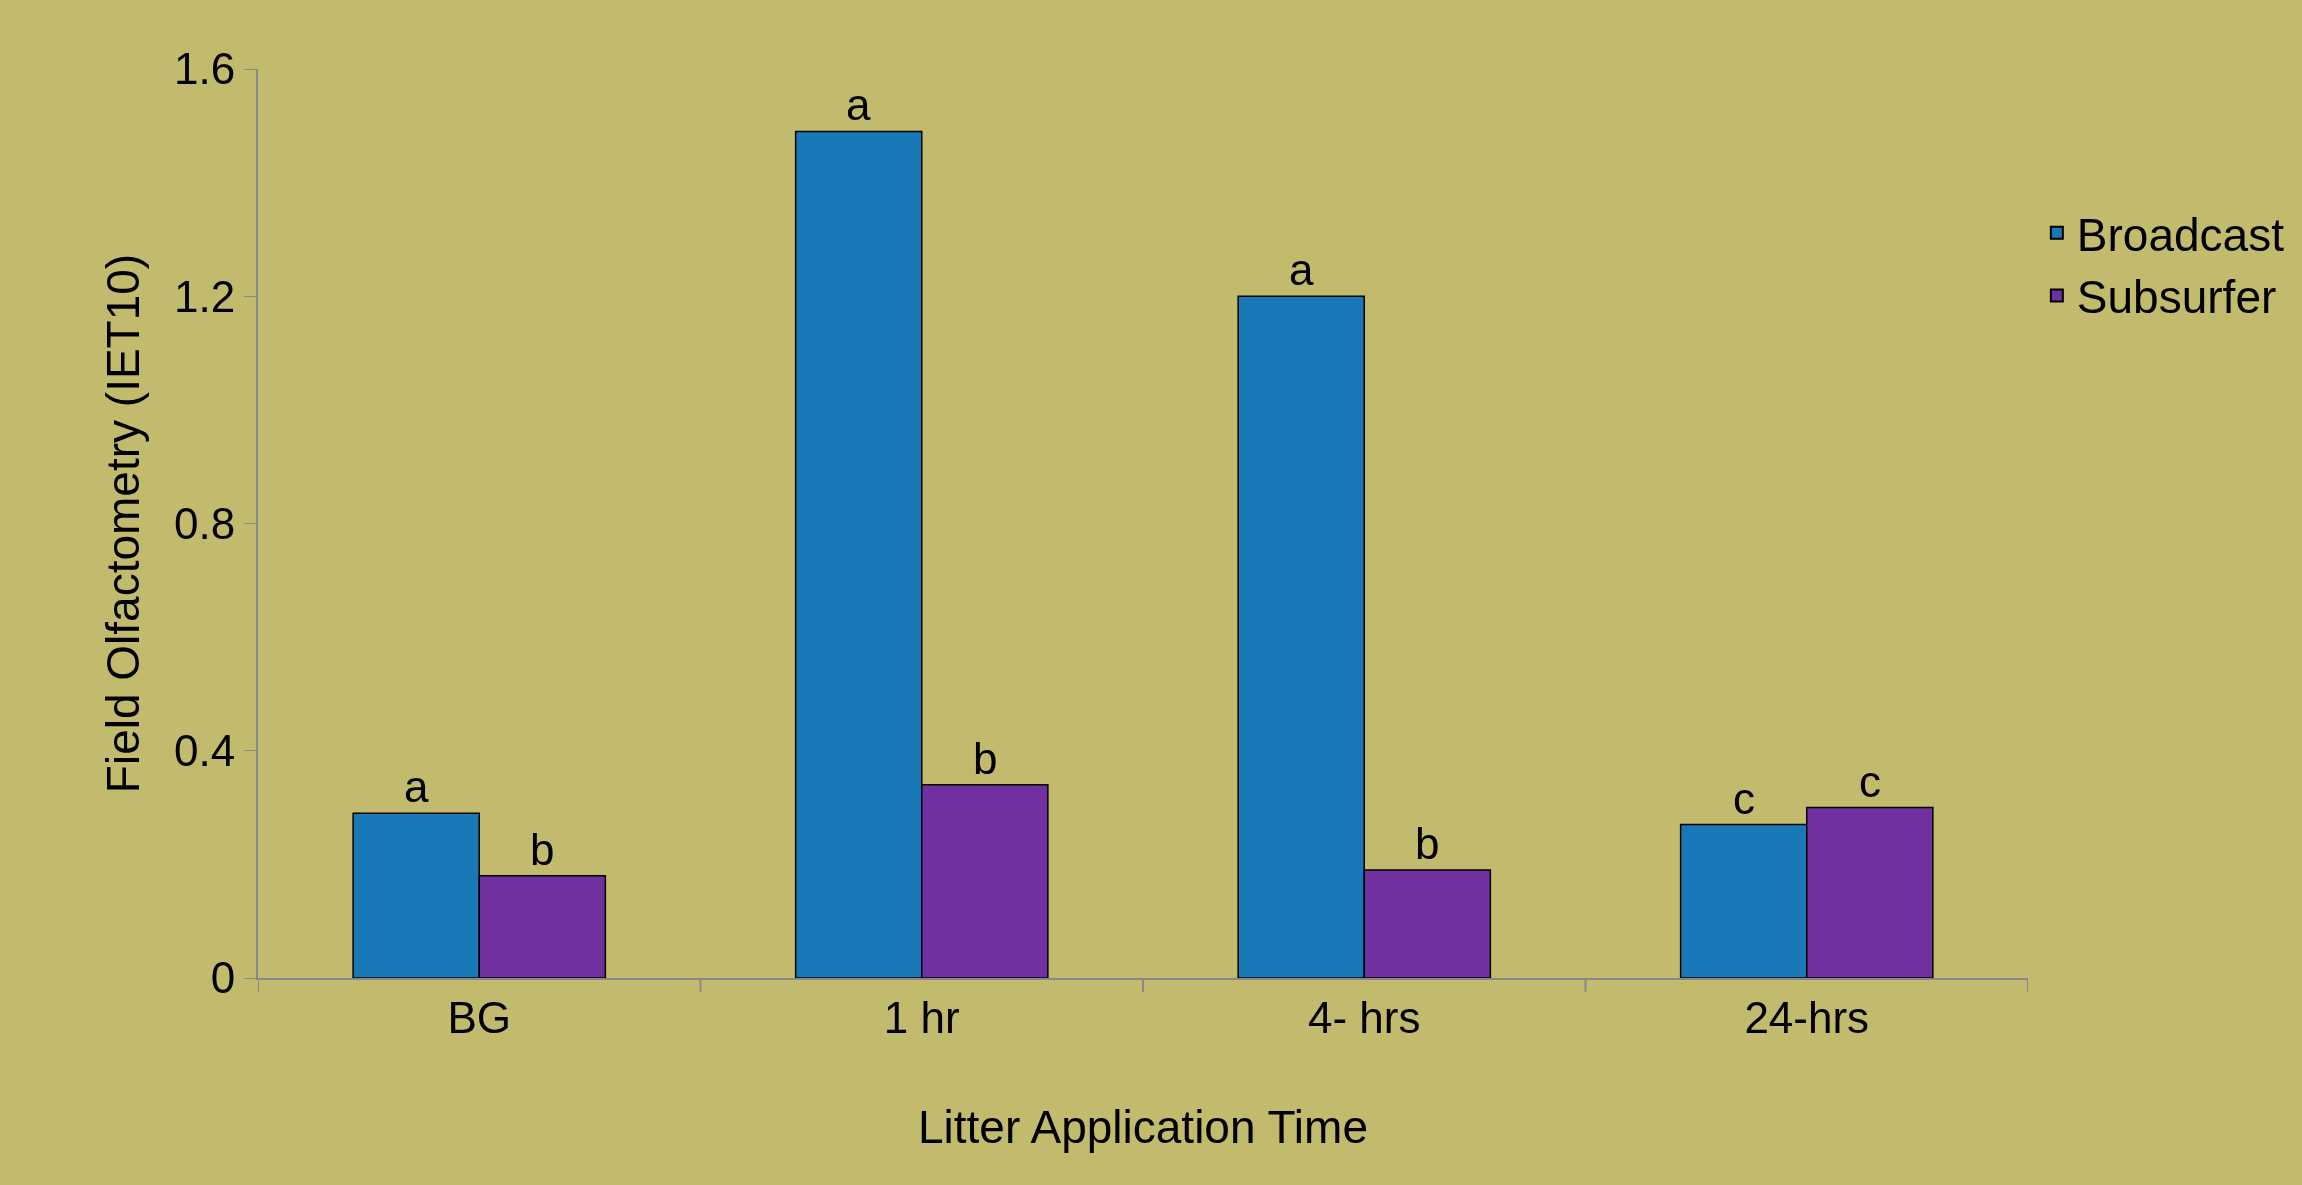 The image size is (2302, 1185). Describe the element at coordinates (223, 978) in the screenshot. I see `y-tick-label: 0` at that location.